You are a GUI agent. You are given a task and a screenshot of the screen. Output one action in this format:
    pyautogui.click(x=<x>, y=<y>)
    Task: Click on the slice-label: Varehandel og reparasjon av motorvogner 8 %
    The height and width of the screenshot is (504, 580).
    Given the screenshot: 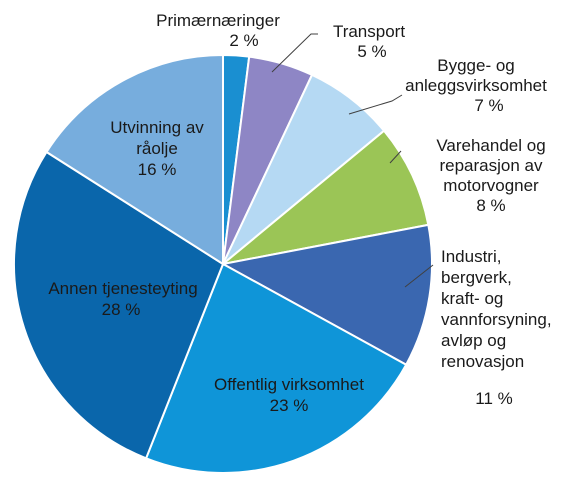 What is the action you would take?
    pyautogui.click(x=490, y=175)
    